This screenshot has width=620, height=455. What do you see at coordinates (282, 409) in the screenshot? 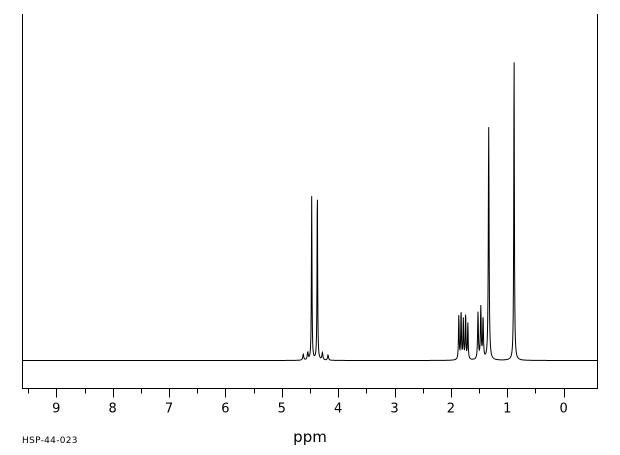
I see `x-tick-label: 5` at bounding box center [282, 409].